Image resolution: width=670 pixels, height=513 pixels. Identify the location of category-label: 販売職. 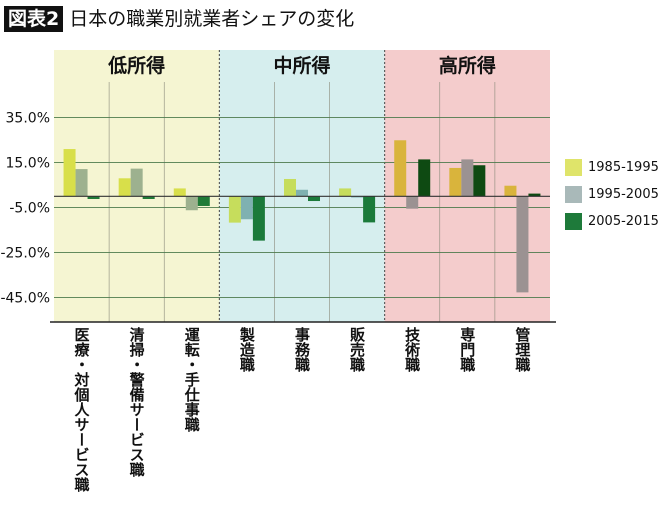
(357, 349).